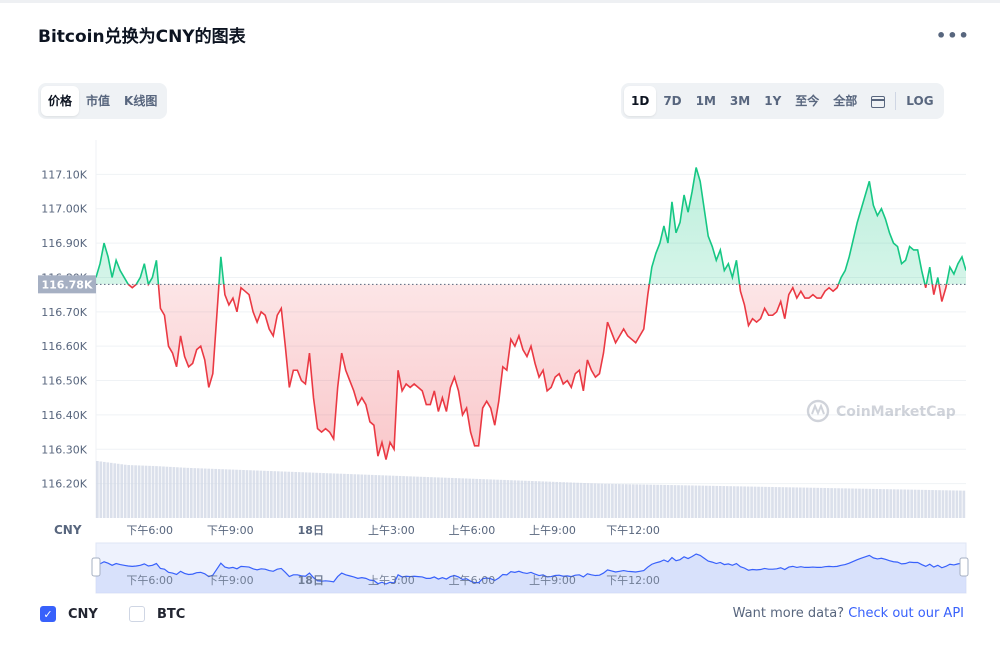 The width and height of the screenshot is (1000, 650). Describe the element at coordinates (953, 35) in the screenshot. I see `more-options-icon: •••` at that location.